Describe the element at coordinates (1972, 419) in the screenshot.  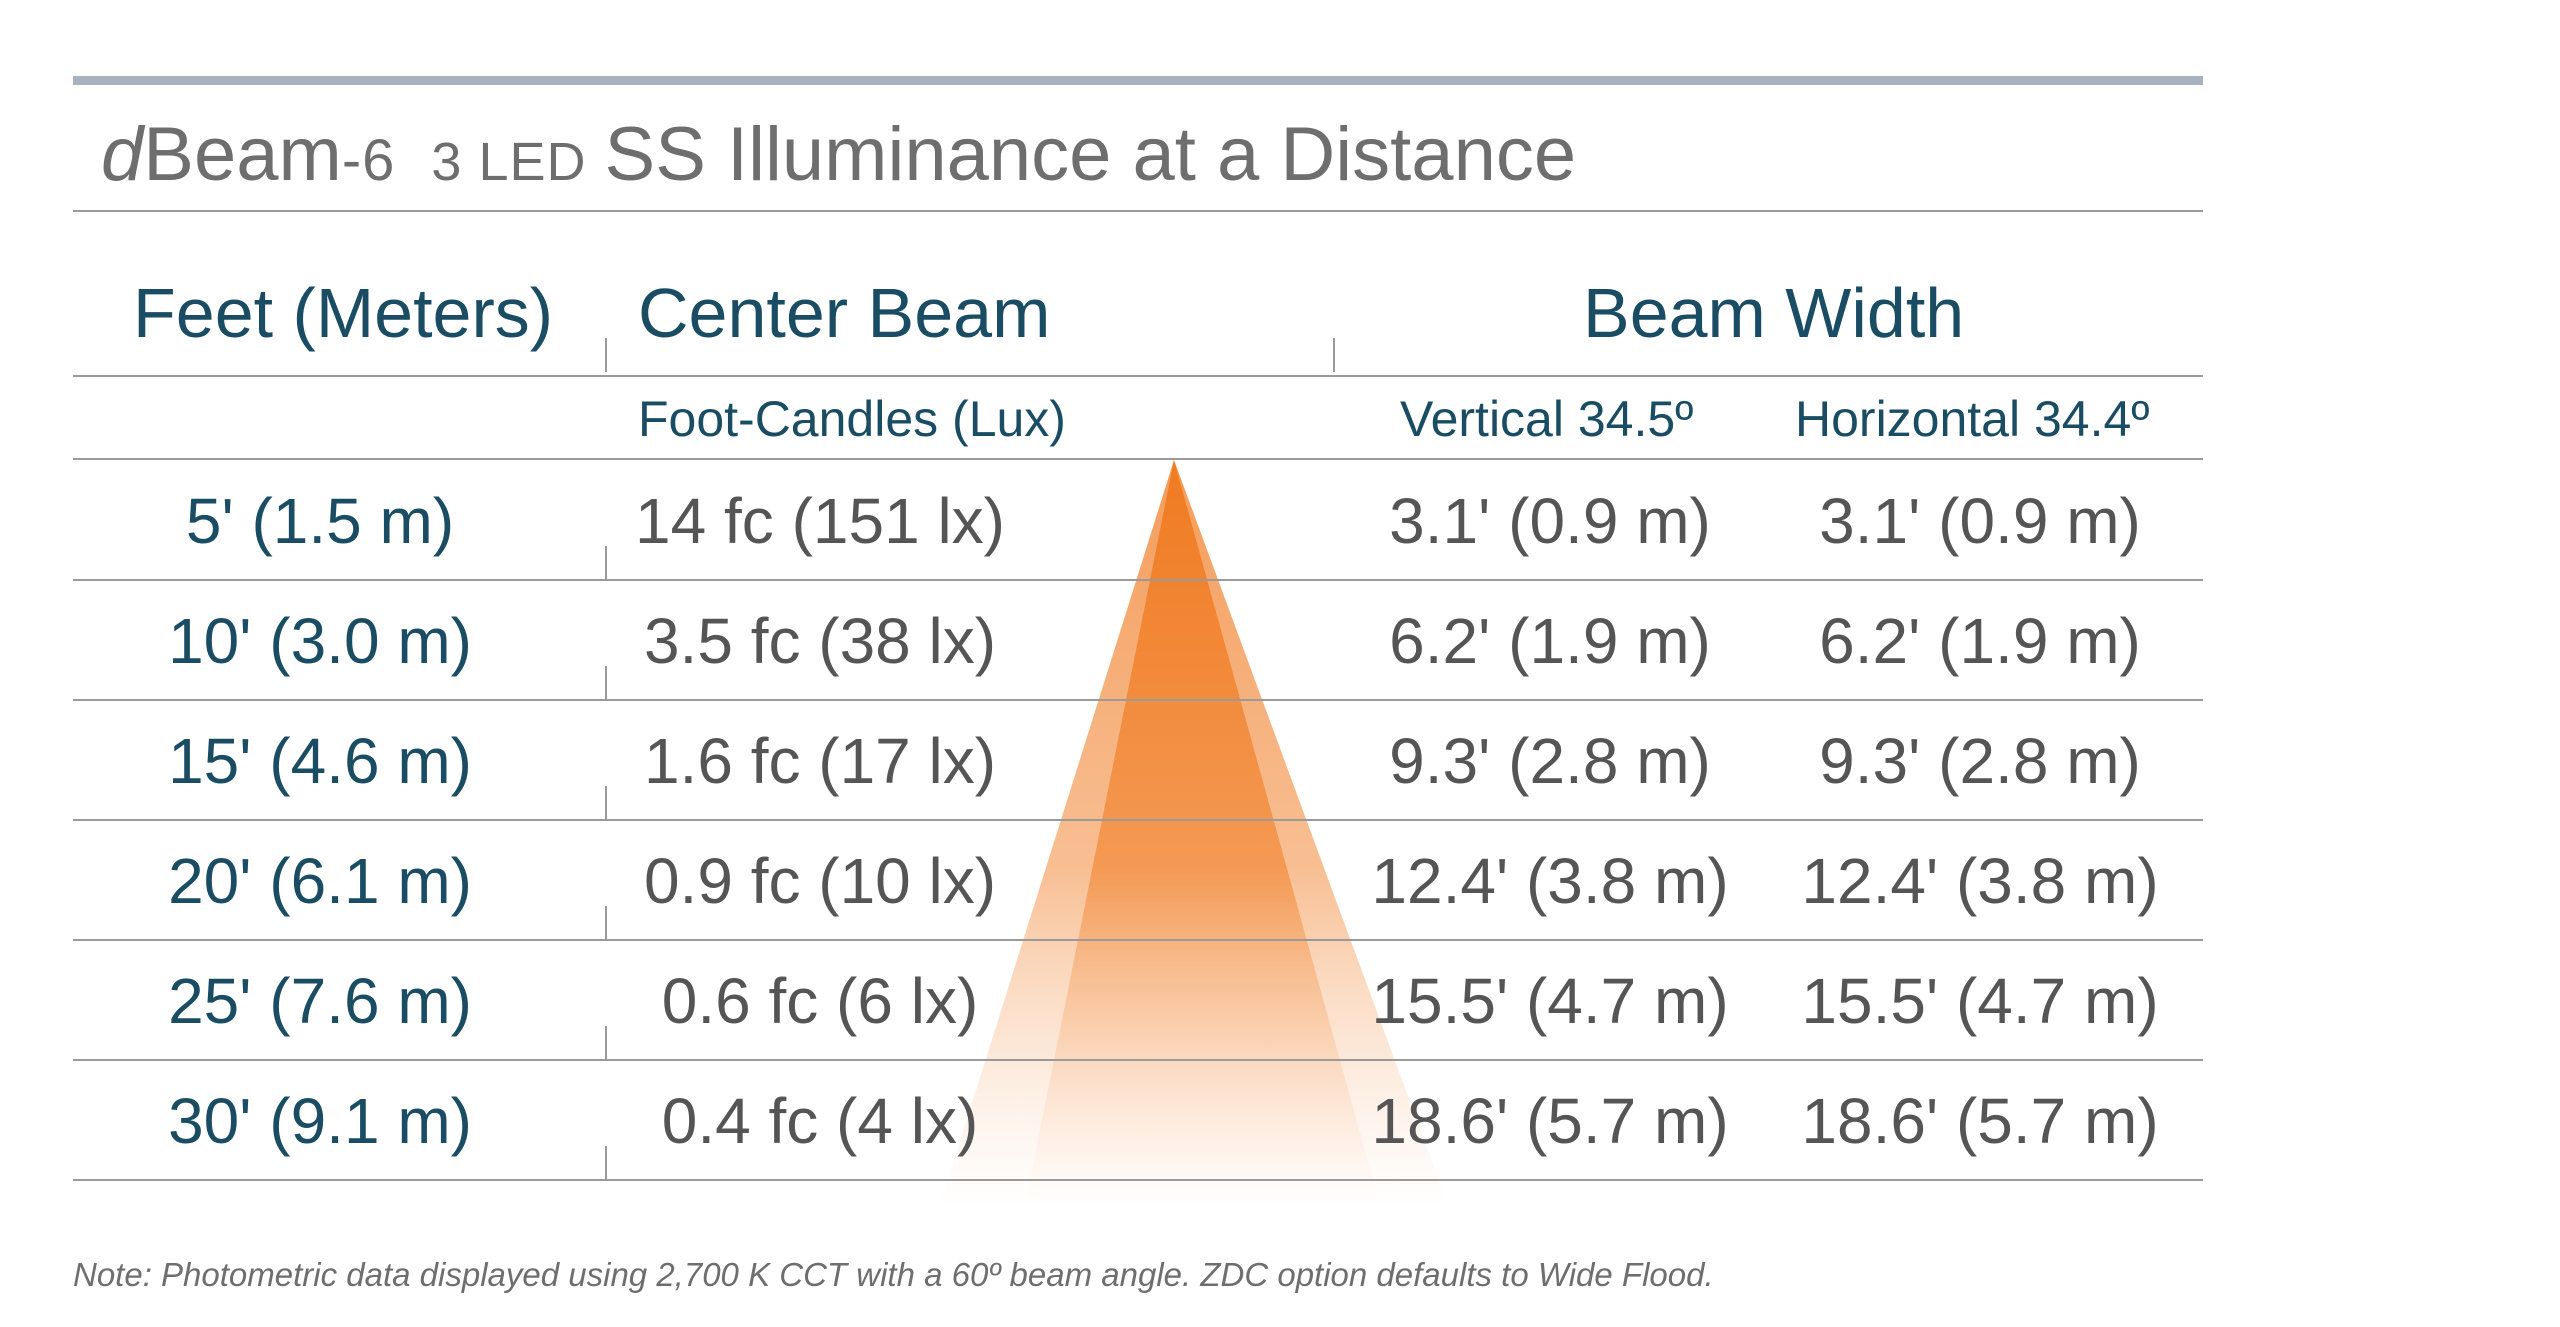
I see `subheader-horizontal: Horizontal 34.4º` at that location.